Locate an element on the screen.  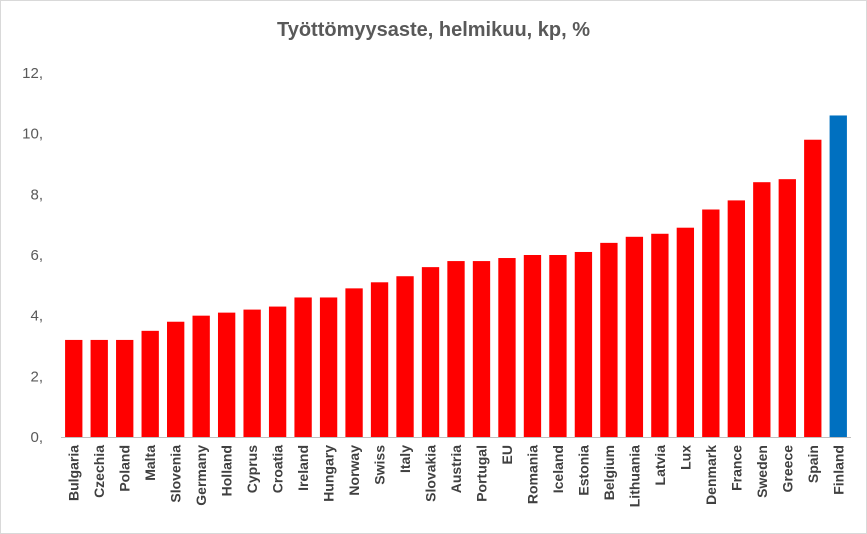
y-axis-ticks: 0, 2, 4, 6, 8, 10, 12, is located at coordinates (32, 255).